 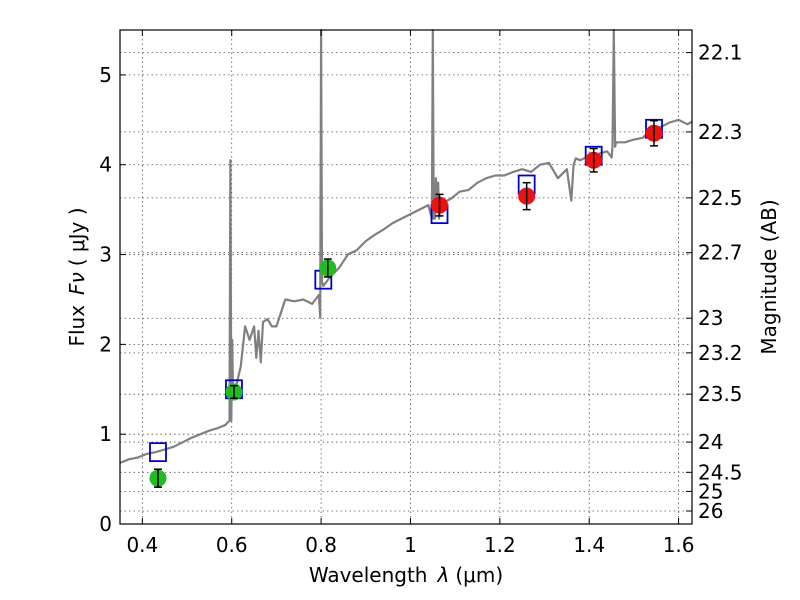 What do you see at coordinates (105, 434) in the screenshot?
I see `y-tick-label: 1` at bounding box center [105, 434].